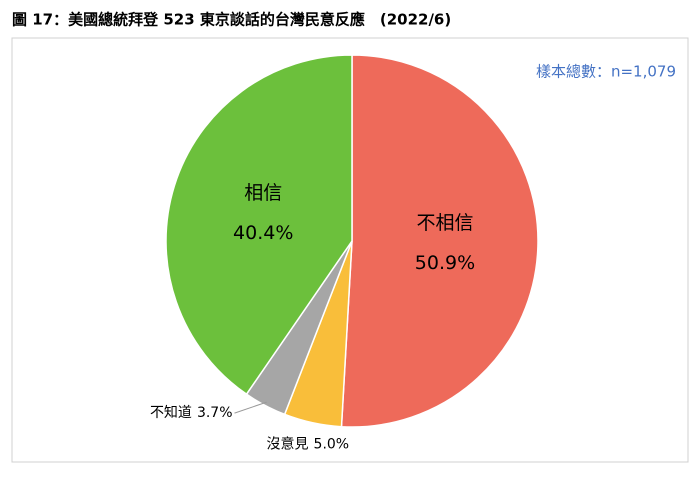  Describe the element at coordinates (332, 445) in the screenshot. I see `slice-value-label: 5.0%` at that location.